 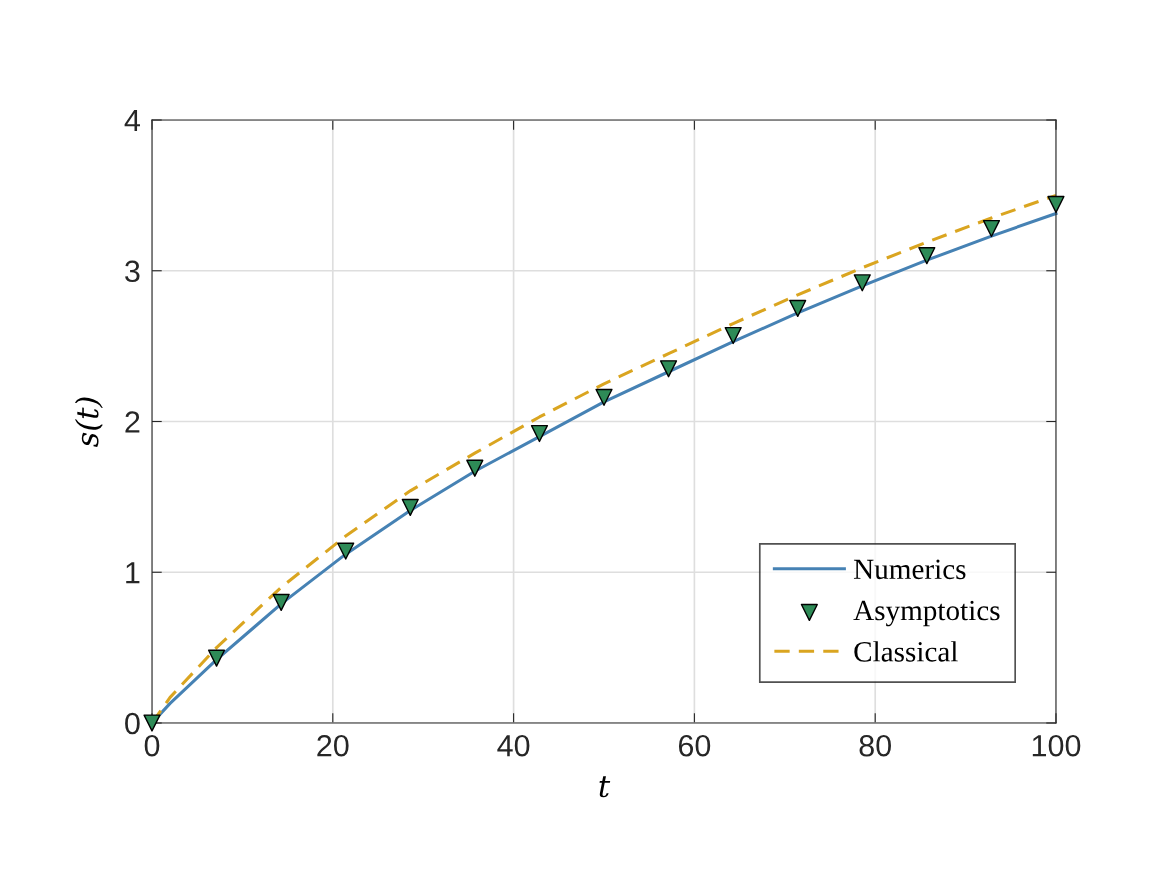 What do you see at coordinates (152, 745) in the screenshot?
I see `x-tick-label: 0` at bounding box center [152, 745].